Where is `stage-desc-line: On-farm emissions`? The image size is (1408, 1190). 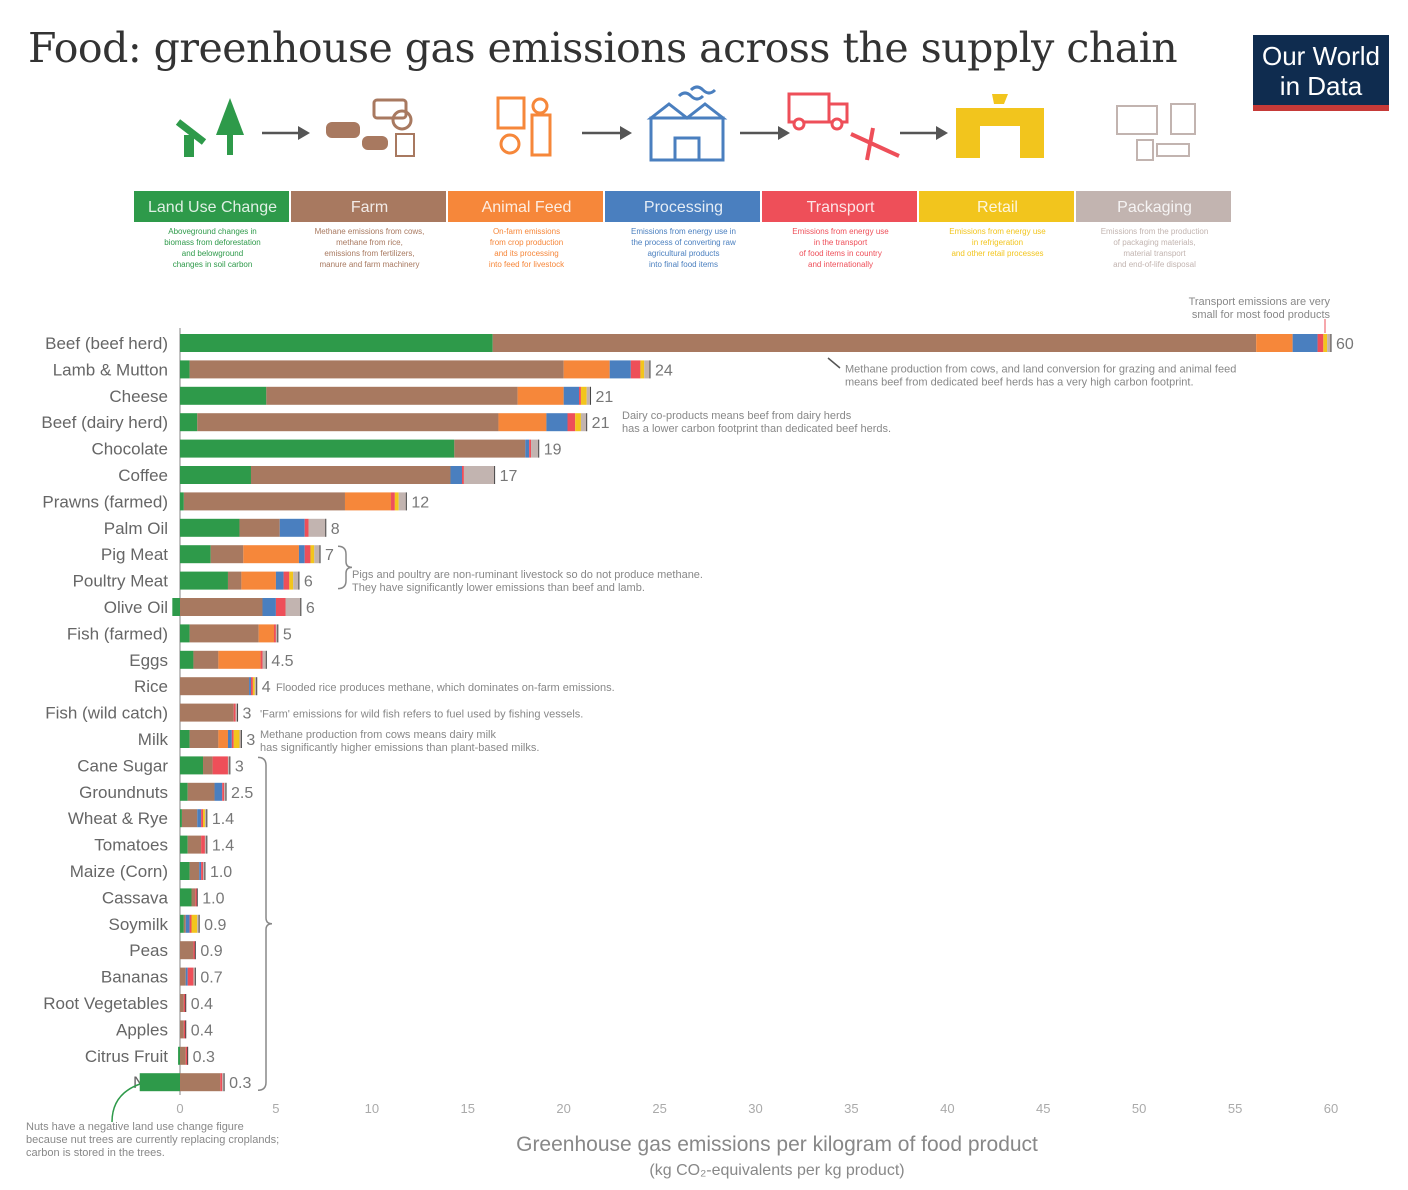 stage-desc-line: On-farm emissions is located at coordinates (526, 231).